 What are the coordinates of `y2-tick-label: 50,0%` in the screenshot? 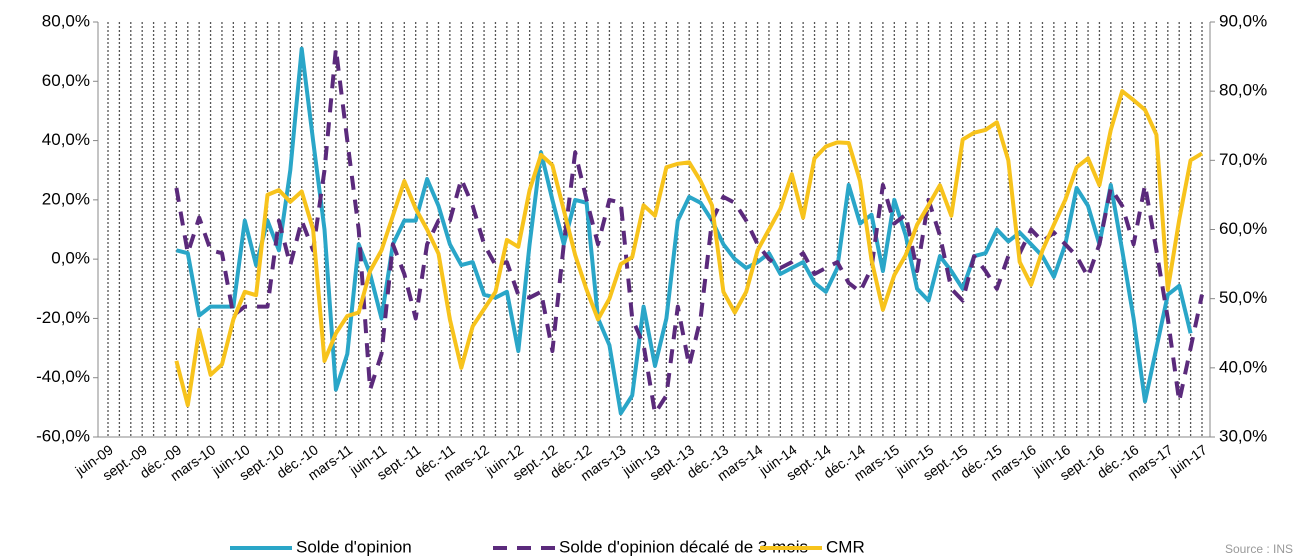 It's located at (1243, 297).